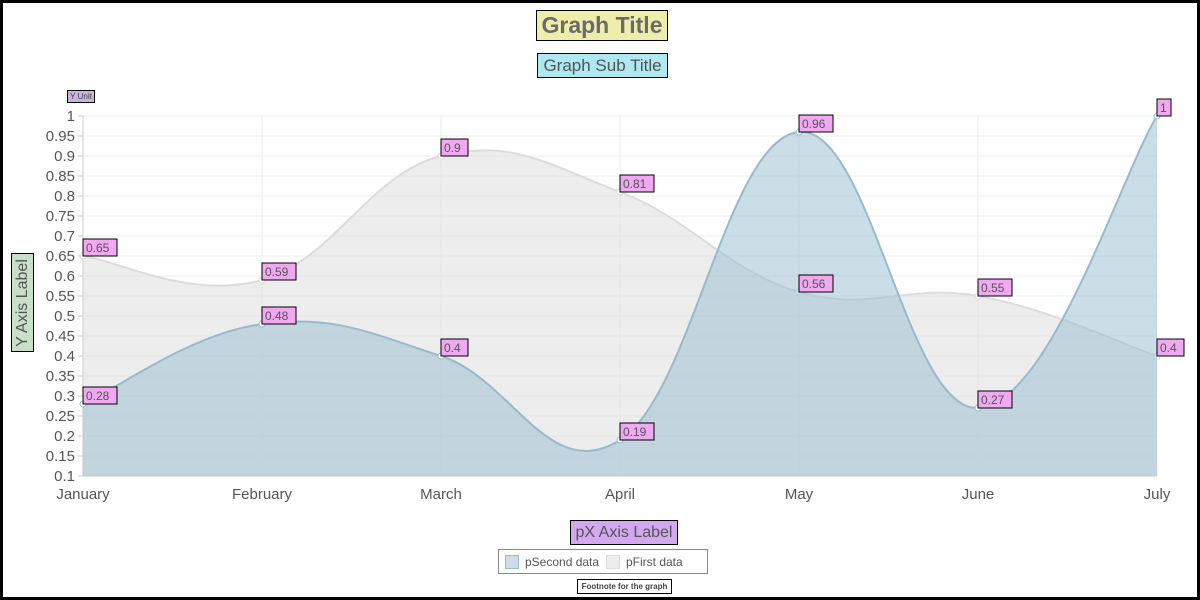  Describe the element at coordinates (83, 494) in the screenshot. I see `x-tick-label-january: January` at that location.